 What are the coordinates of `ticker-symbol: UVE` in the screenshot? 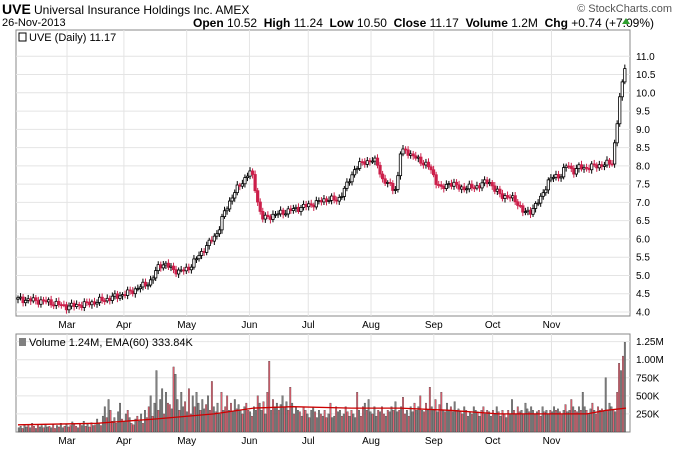 It's located at (16, 9).